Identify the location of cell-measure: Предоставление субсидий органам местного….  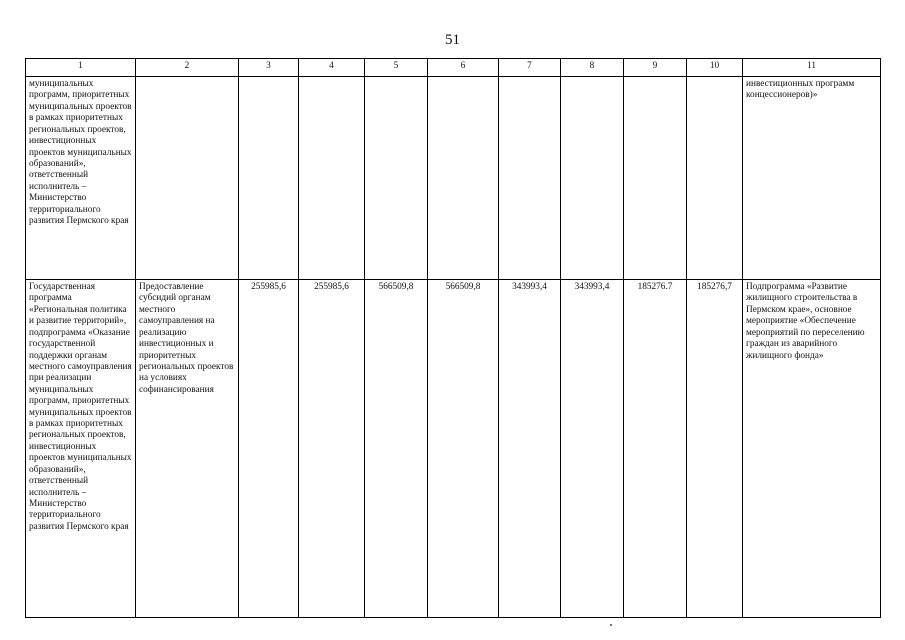
(187, 448).